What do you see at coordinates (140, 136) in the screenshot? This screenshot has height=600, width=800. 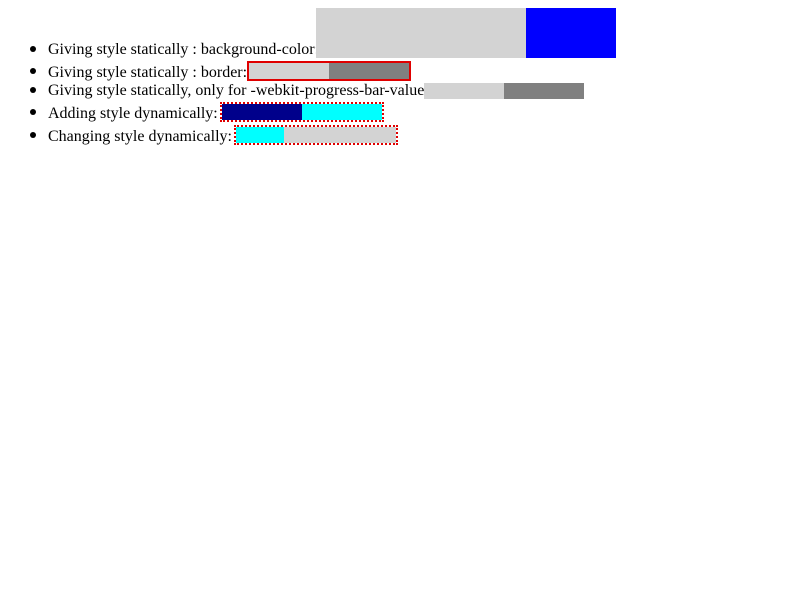 I see `item-label: Changing style dynamically:` at bounding box center [140, 136].